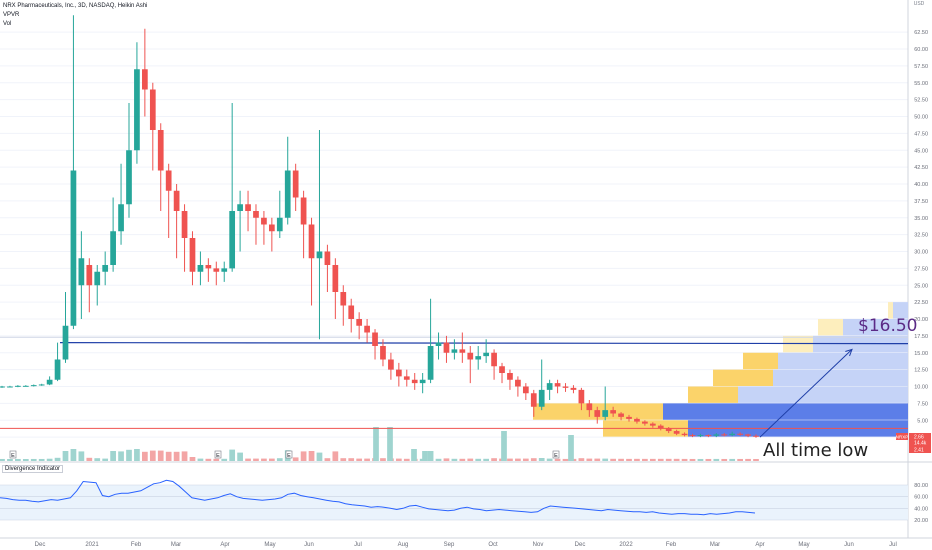 The image size is (932, 550). Describe the element at coordinates (921, 185) in the screenshot. I see `price-tick-label: 40.00` at that location.